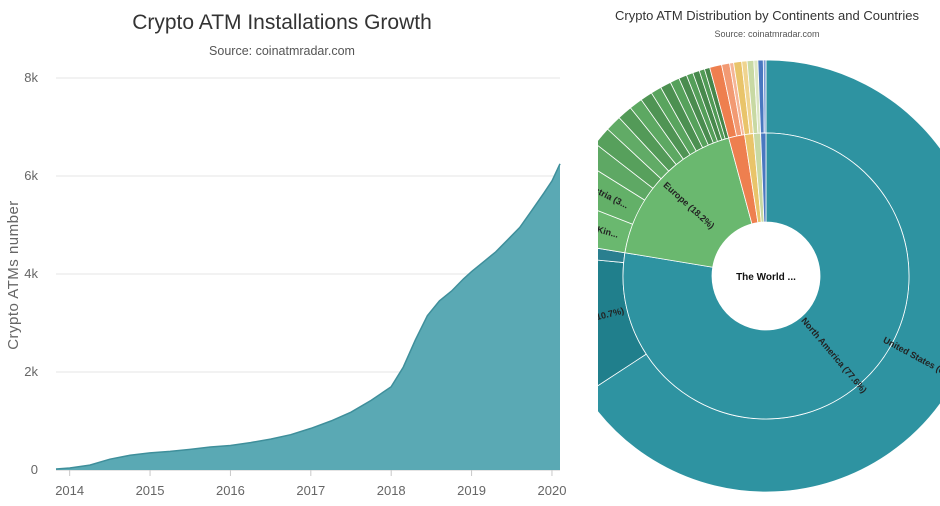 The image size is (940, 506). I want to click on area-chart-subtitle: Source: coinatmradar.com, so click(282, 51).